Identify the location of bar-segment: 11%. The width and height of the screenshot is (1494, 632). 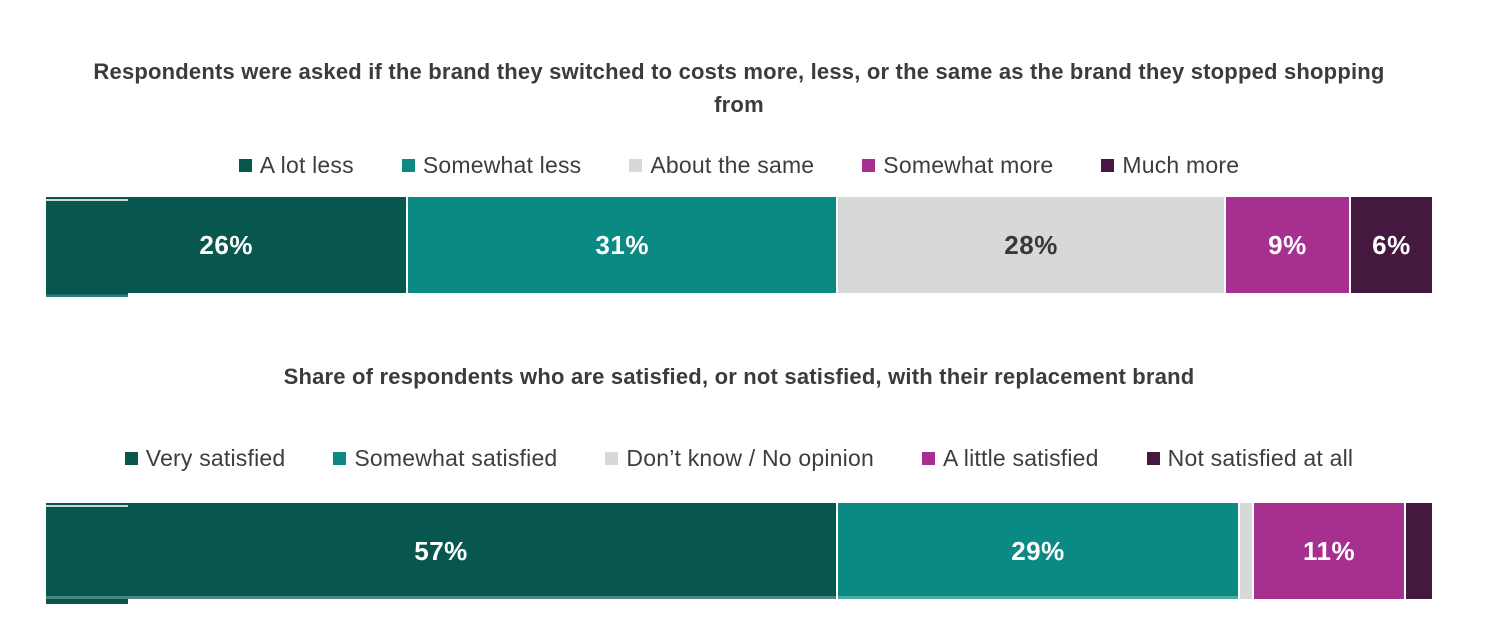
(1328, 551).